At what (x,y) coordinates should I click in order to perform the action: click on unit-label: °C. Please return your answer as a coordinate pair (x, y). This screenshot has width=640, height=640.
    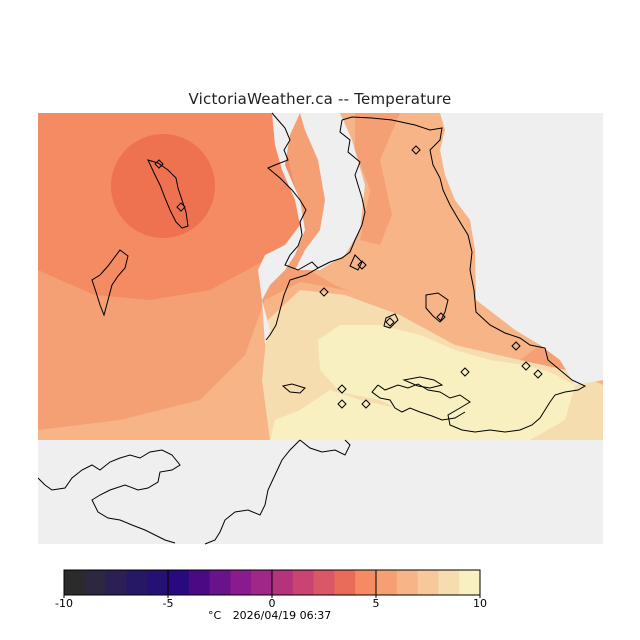
    Looking at the image, I should click on (215, 615).